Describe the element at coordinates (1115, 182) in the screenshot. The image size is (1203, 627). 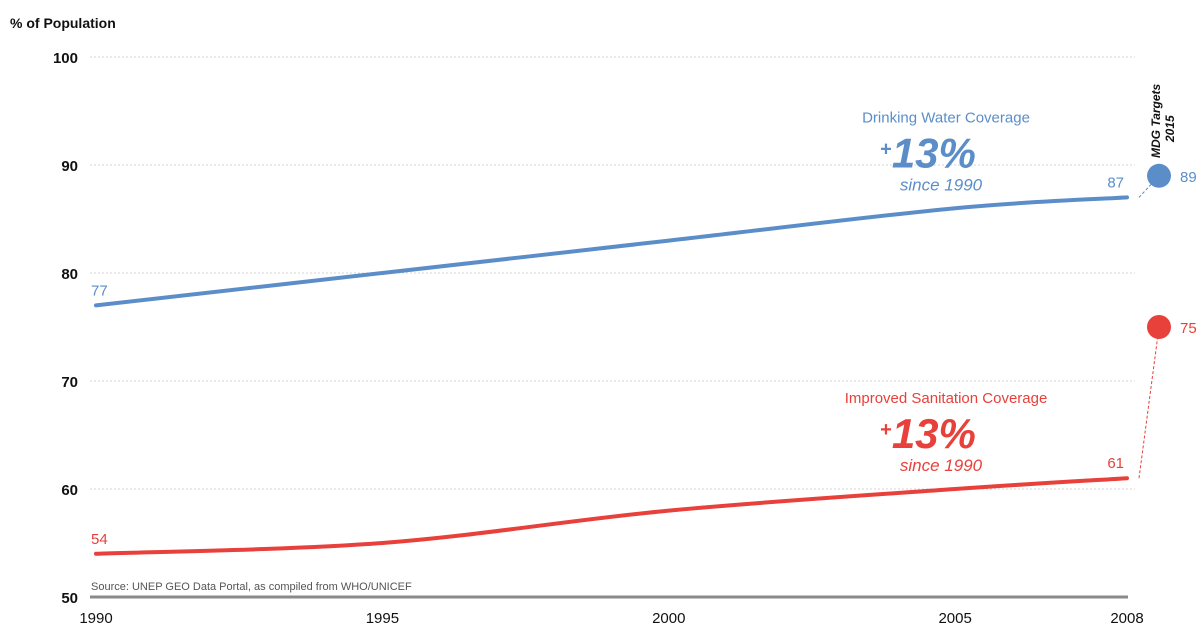
I see `water-end-label: 87` at that location.